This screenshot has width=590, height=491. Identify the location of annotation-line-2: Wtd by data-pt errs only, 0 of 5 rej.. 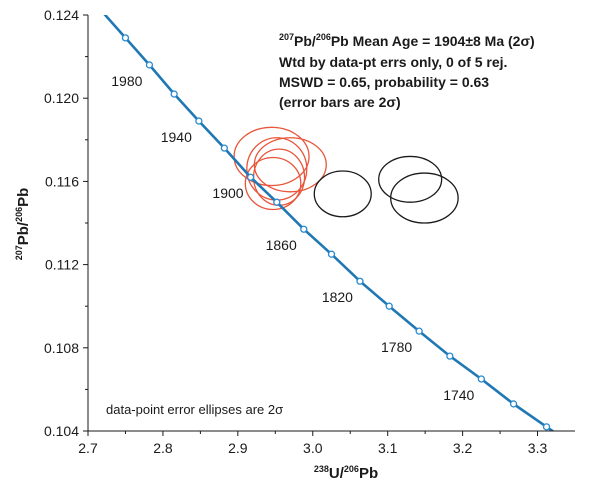
(393, 62).